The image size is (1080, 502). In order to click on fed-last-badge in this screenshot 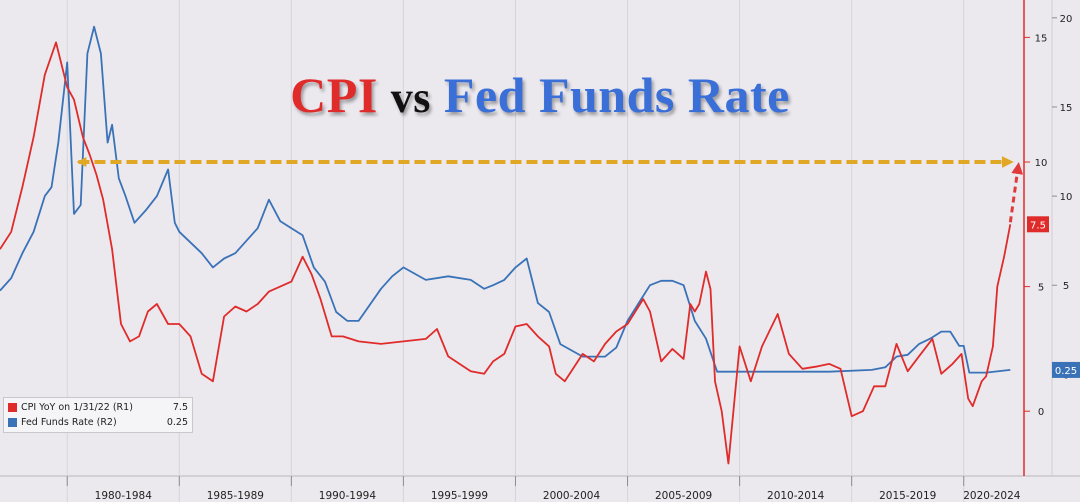, I will do `click(1066, 369)`.